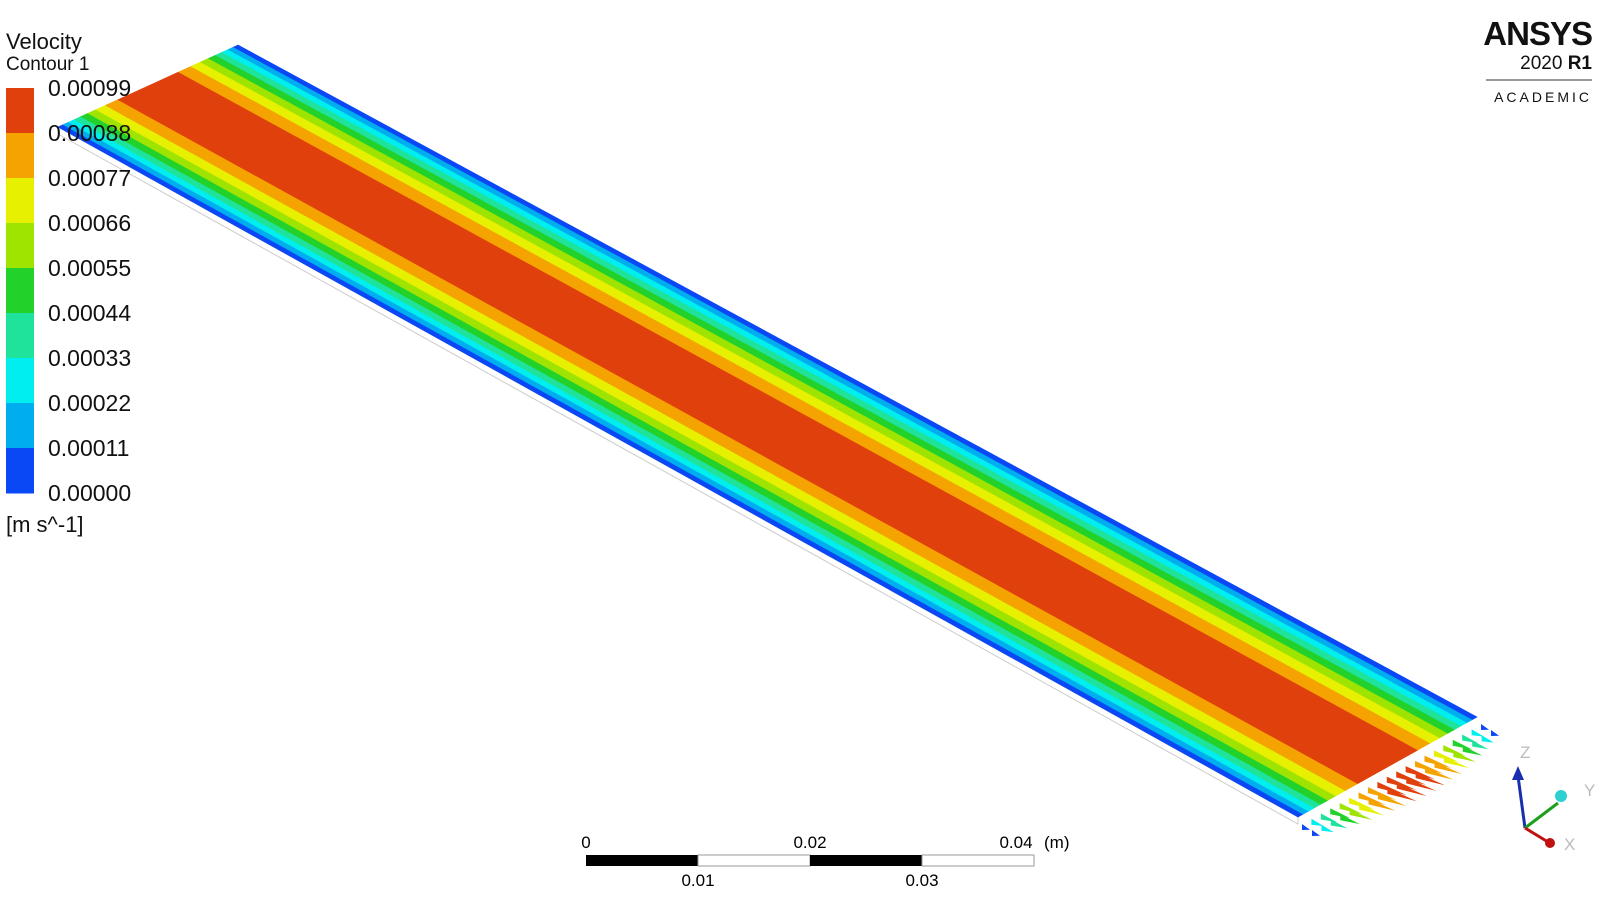 This screenshot has width=1600, height=900. Describe the element at coordinates (89, 223) in the screenshot. I see `legend-label: 0.00066` at that location.